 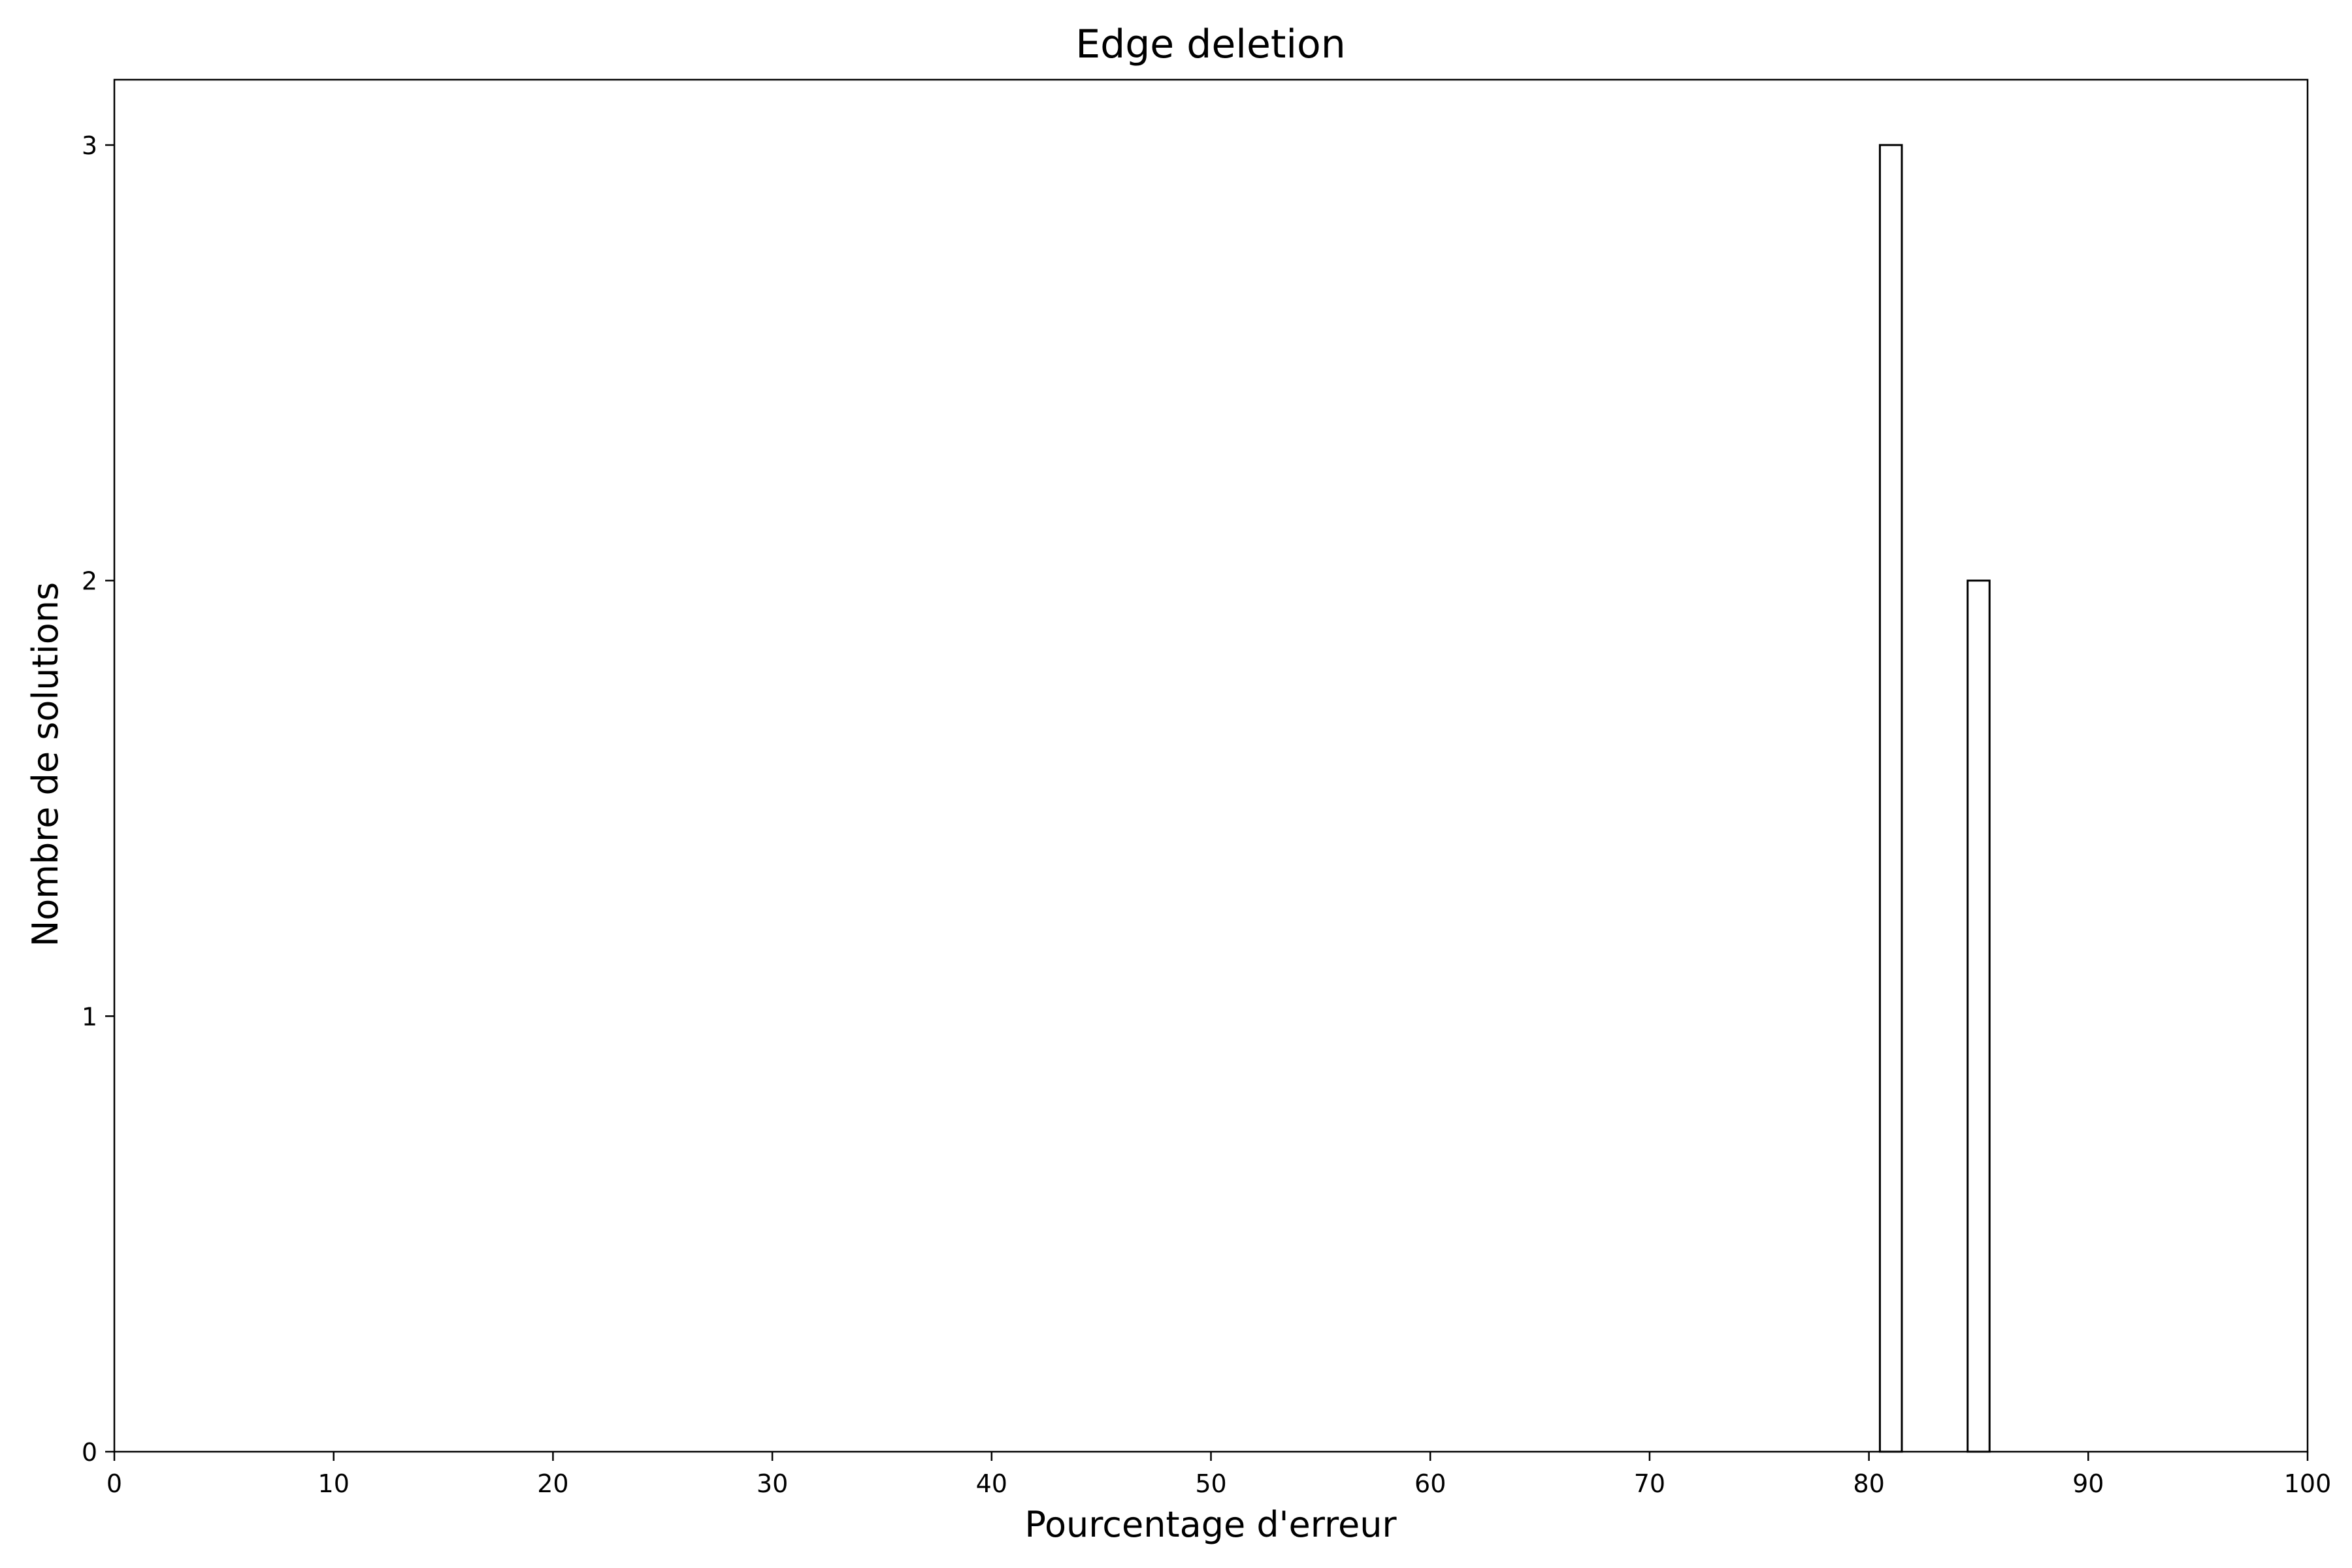 I want to click on x-tick-label: 100, so click(x=2308, y=1483).